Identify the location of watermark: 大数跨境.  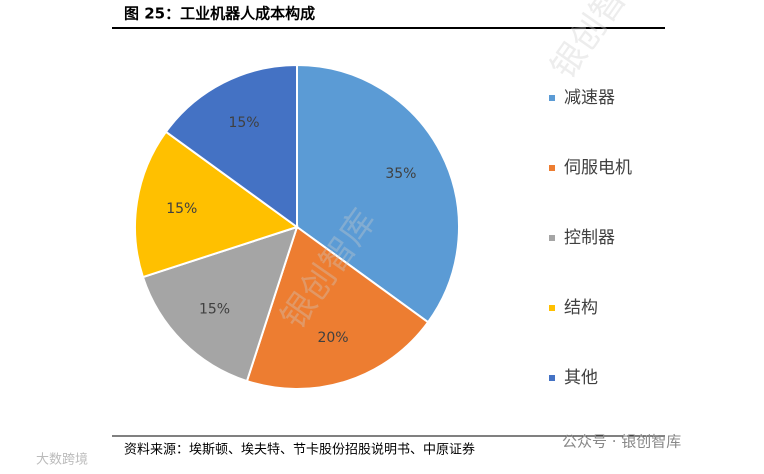
(62, 460).